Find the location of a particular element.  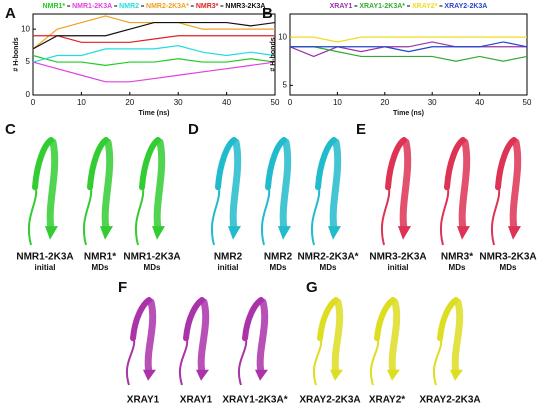

legend-entry: NMR2 is located at coordinates (129, 6).